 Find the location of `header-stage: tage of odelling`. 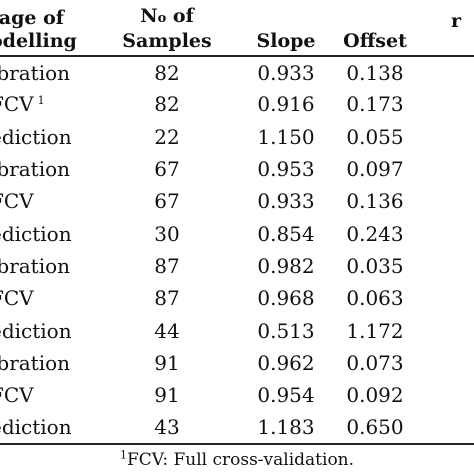

header-stage: tage of odelling is located at coordinates (46, 29).